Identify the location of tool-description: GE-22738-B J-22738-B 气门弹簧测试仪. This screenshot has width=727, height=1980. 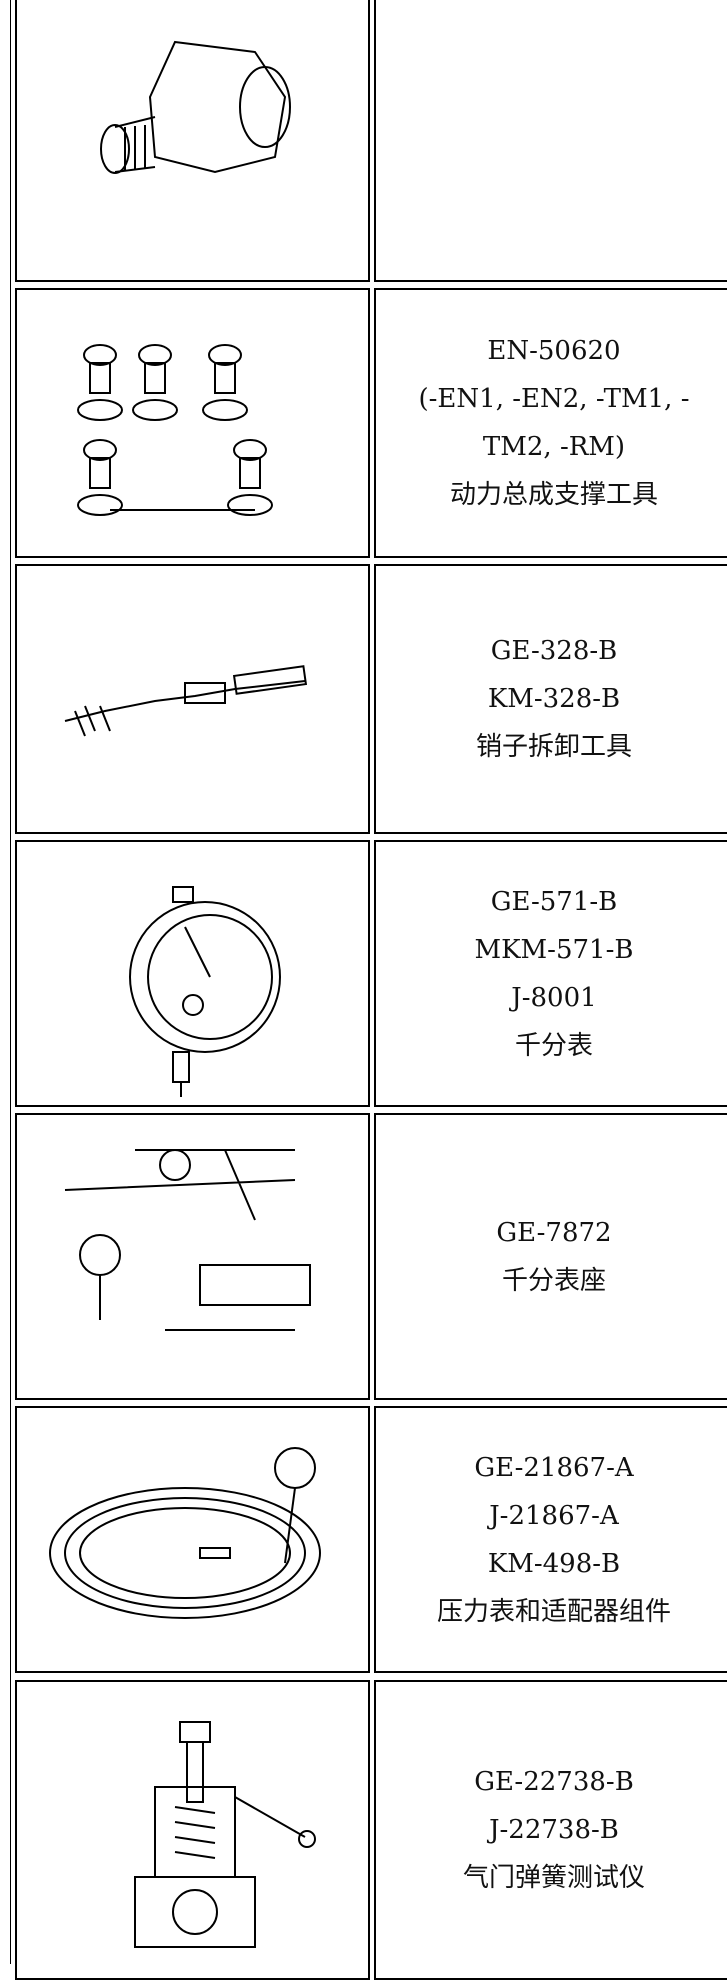
(551, 1830).